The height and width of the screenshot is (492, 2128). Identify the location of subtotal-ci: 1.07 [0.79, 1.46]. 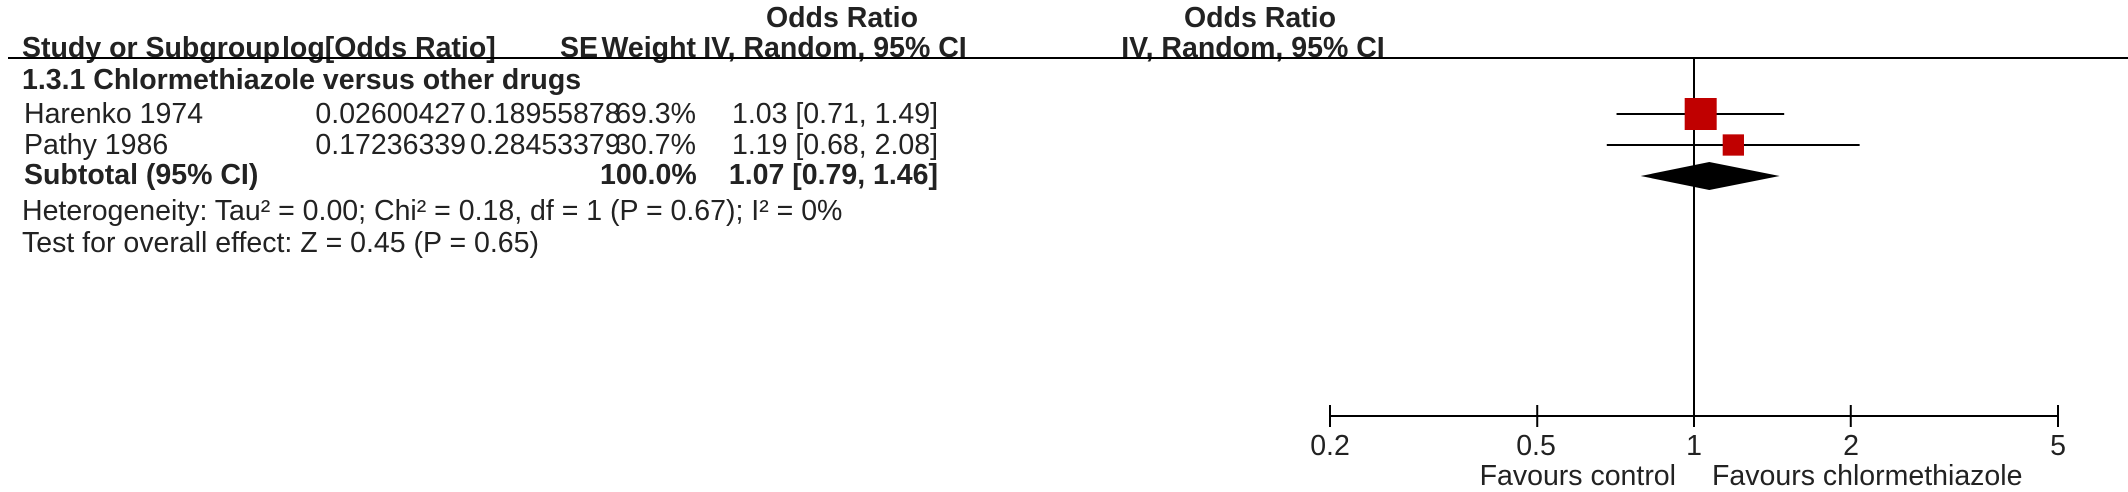
(833, 175).